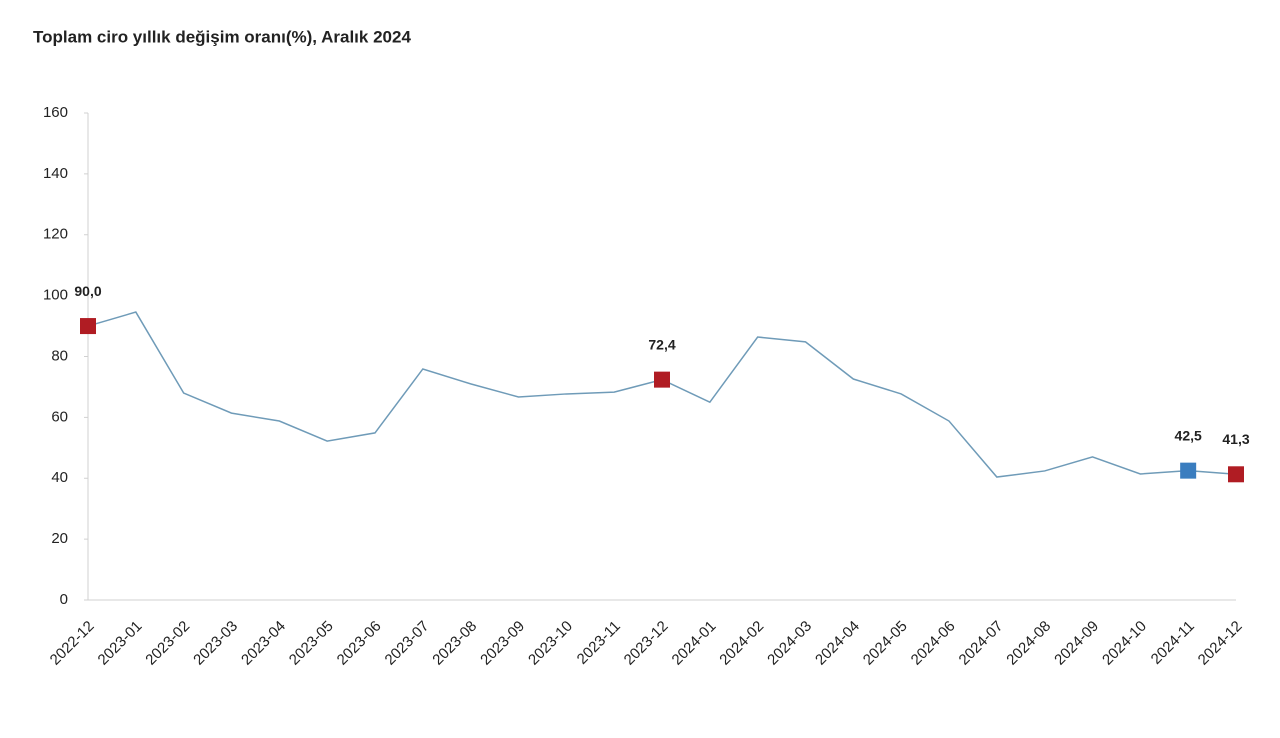 The width and height of the screenshot is (1280, 738). Describe the element at coordinates (1220, 643) in the screenshot. I see `x-tick-label: 2024-12` at that location.